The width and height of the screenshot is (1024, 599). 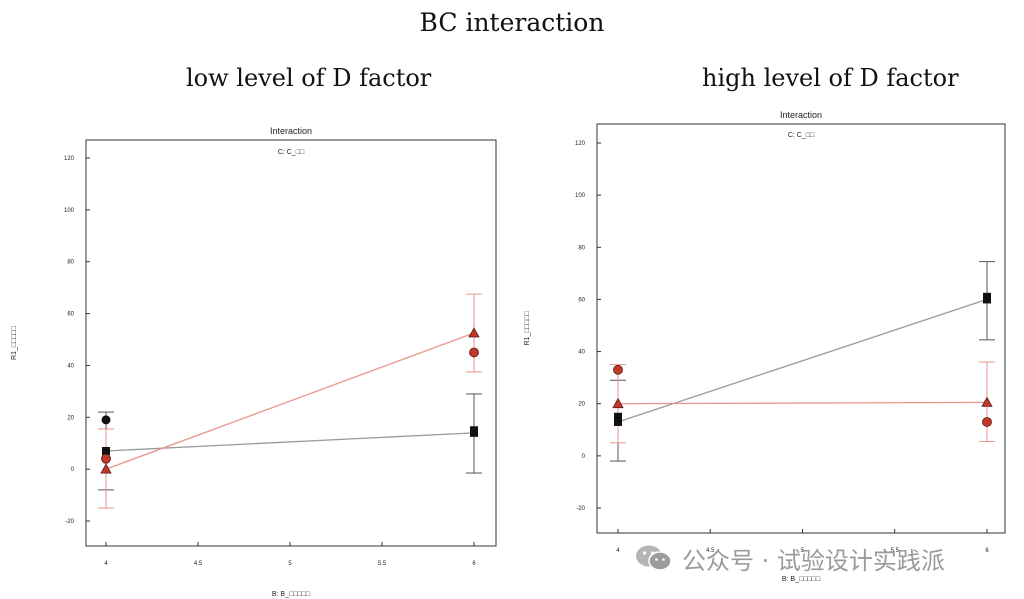 I want to click on watermark: 公众号 · 试验设计实践派, so click(x=789, y=558).